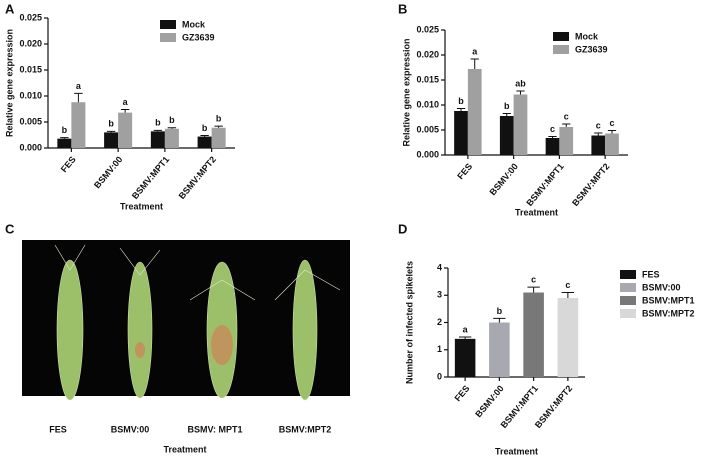 The height and width of the screenshot is (459, 727). What do you see at coordinates (402, 8) in the screenshot?
I see `panel-label: B` at bounding box center [402, 8].